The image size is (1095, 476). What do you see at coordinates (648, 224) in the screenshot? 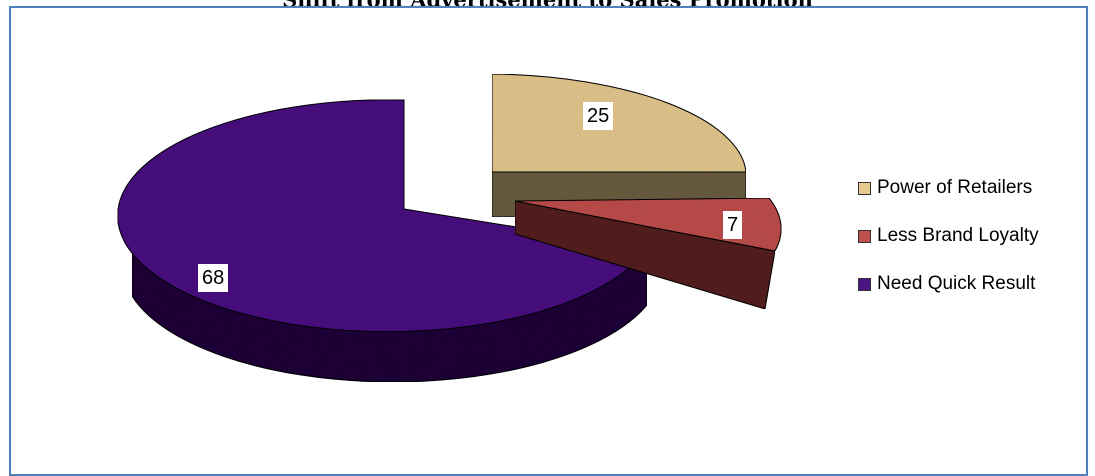
I see `slice-less-brand-loyalty` at bounding box center [648, 224].